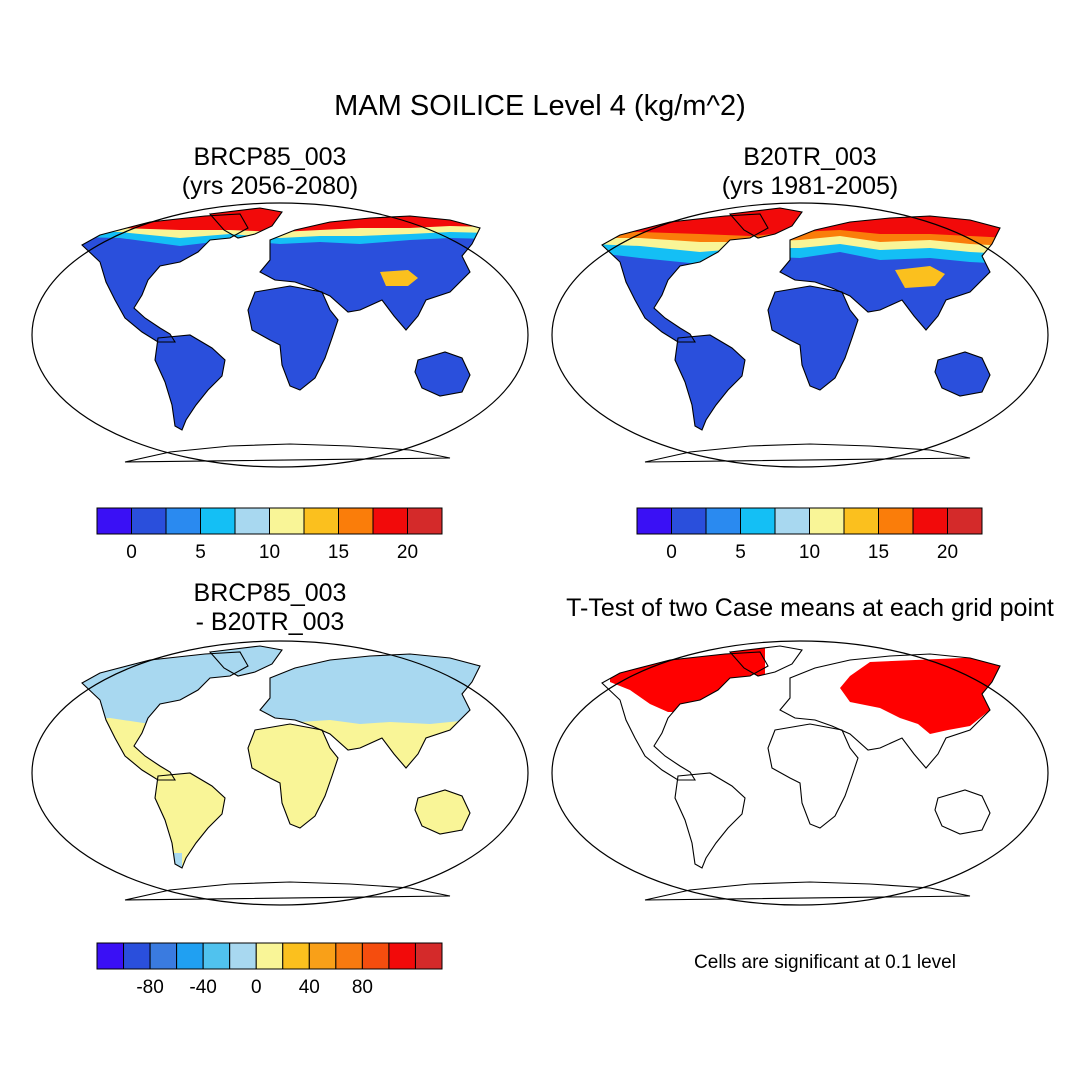 This screenshot has height=1080, width=1080. What do you see at coordinates (362, 987) in the screenshot?
I see `colorbar-tick-label: 80` at bounding box center [362, 987].